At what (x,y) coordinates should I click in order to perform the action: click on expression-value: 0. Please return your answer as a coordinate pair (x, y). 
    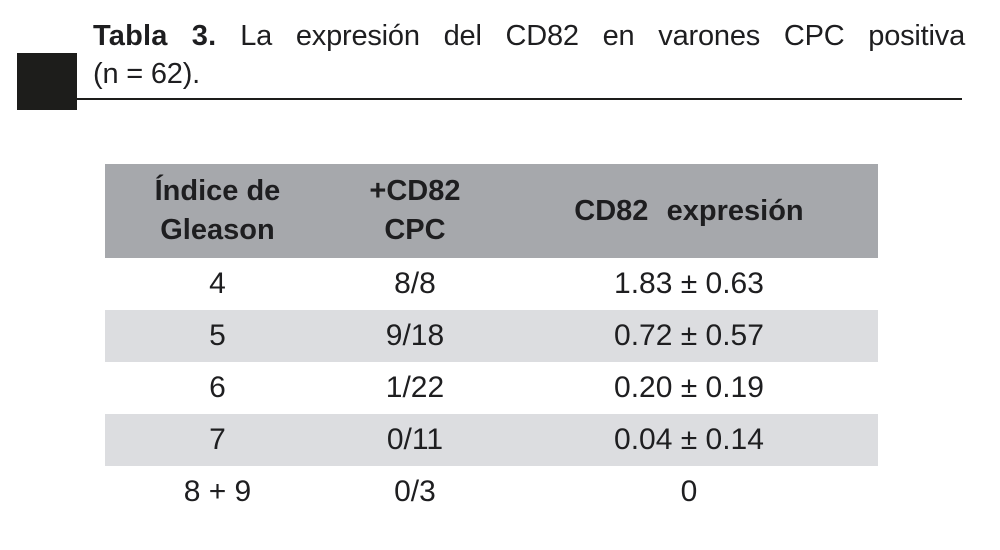
    Looking at the image, I should click on (689, 491).